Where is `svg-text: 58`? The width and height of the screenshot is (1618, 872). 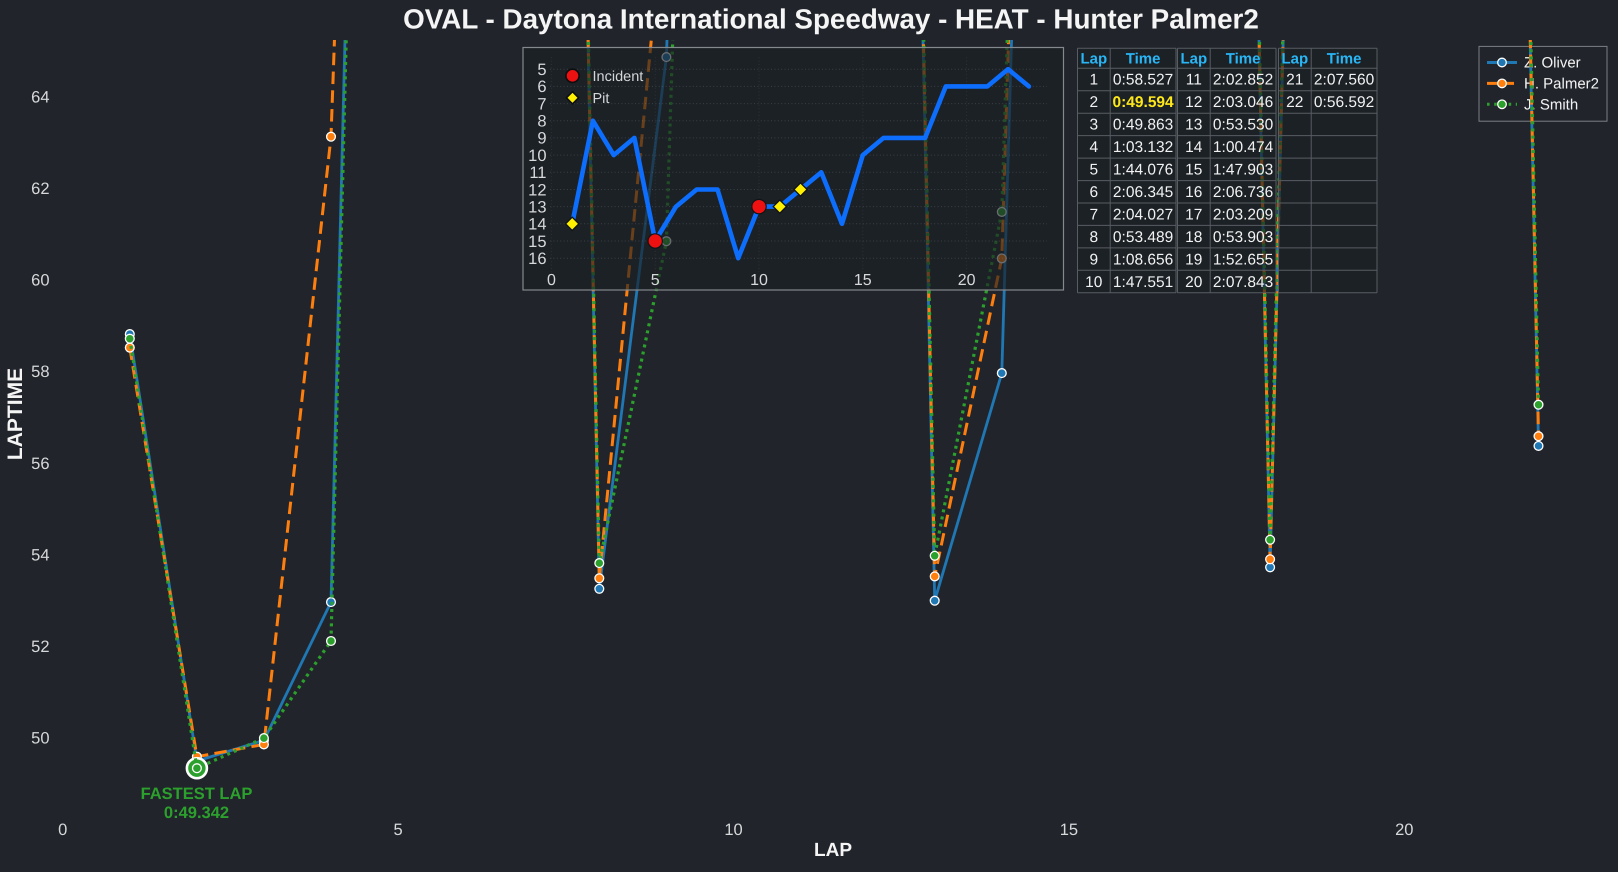 svg-text: 58 is located at coordinates (40, 372).